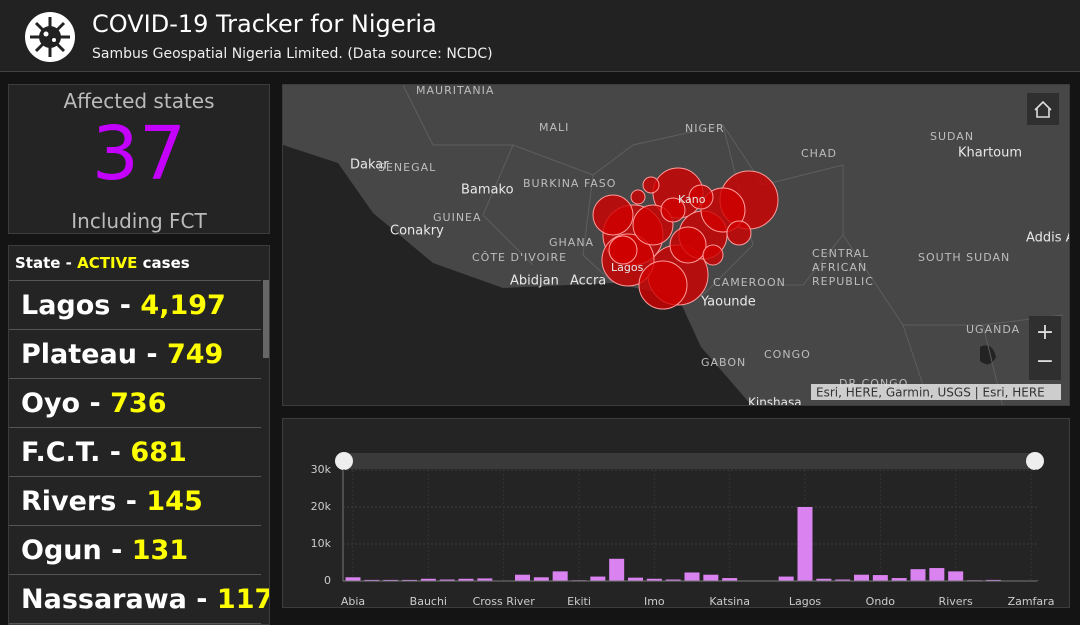  I want to click on map-label: GABON, so click(723, 362).